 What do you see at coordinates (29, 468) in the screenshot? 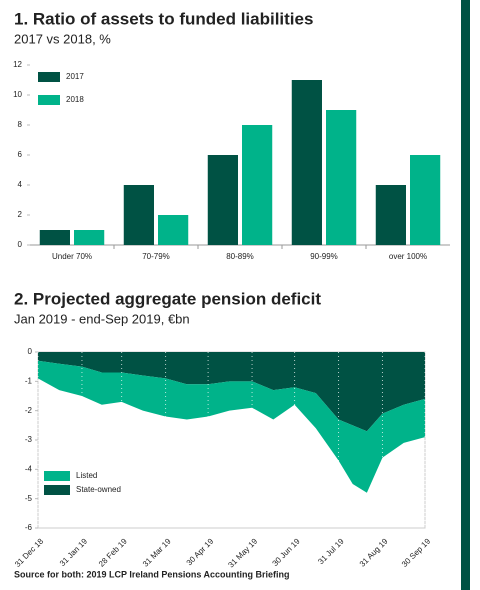
I see `y-tick-label: -4` at bounding box center [29, 468].